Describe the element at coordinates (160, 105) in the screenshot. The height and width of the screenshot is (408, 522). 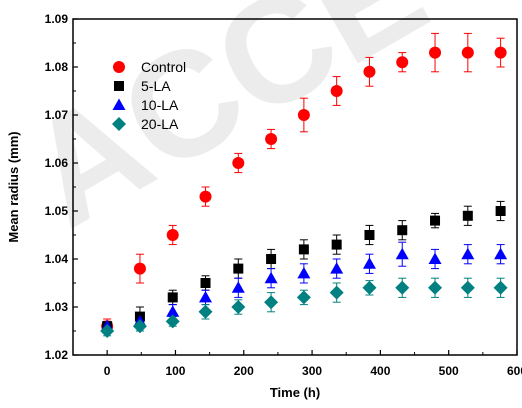
I see `legend-label-10-la: 10-LA` at that location.